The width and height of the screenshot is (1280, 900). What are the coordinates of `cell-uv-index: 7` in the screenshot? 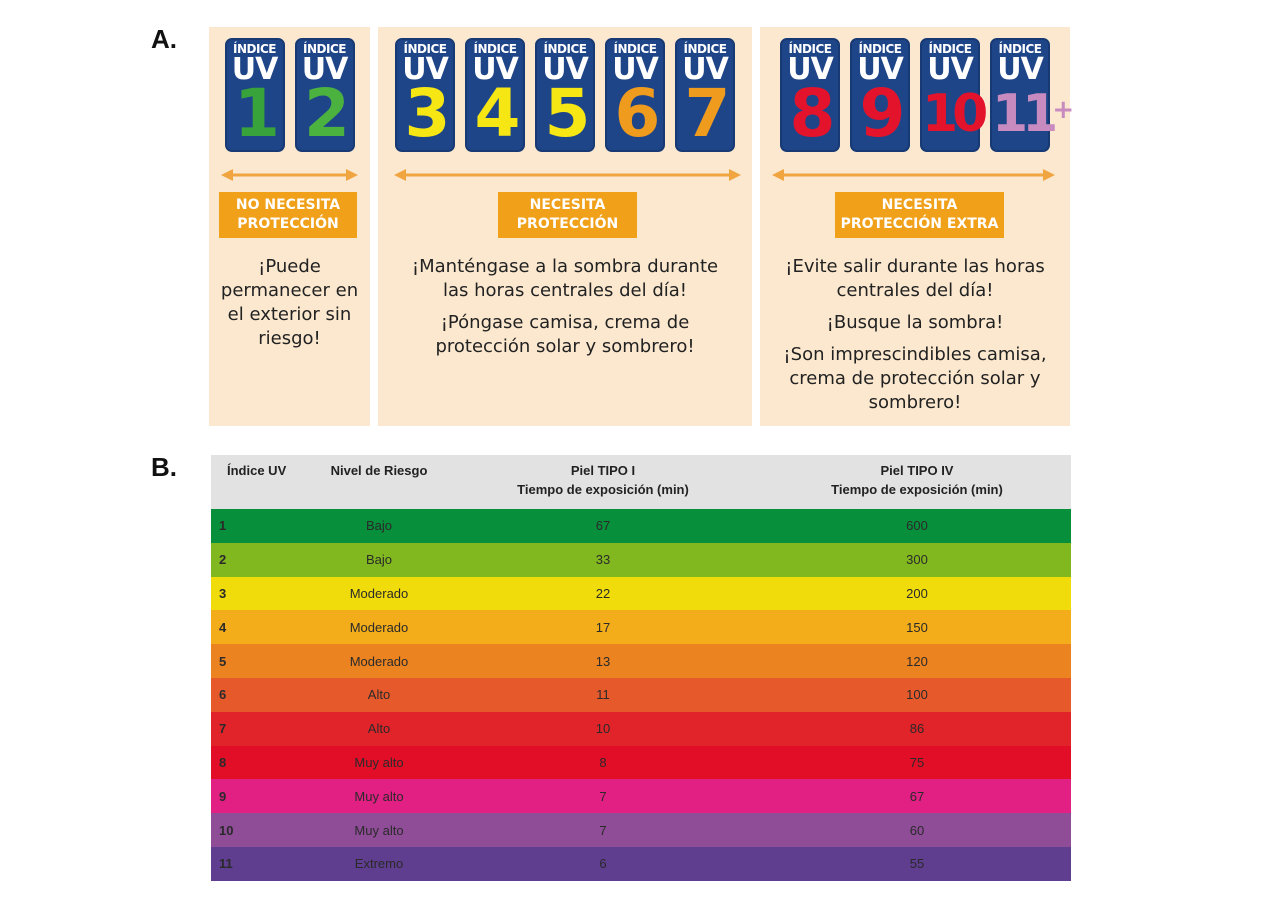 It's located at (223, 729).